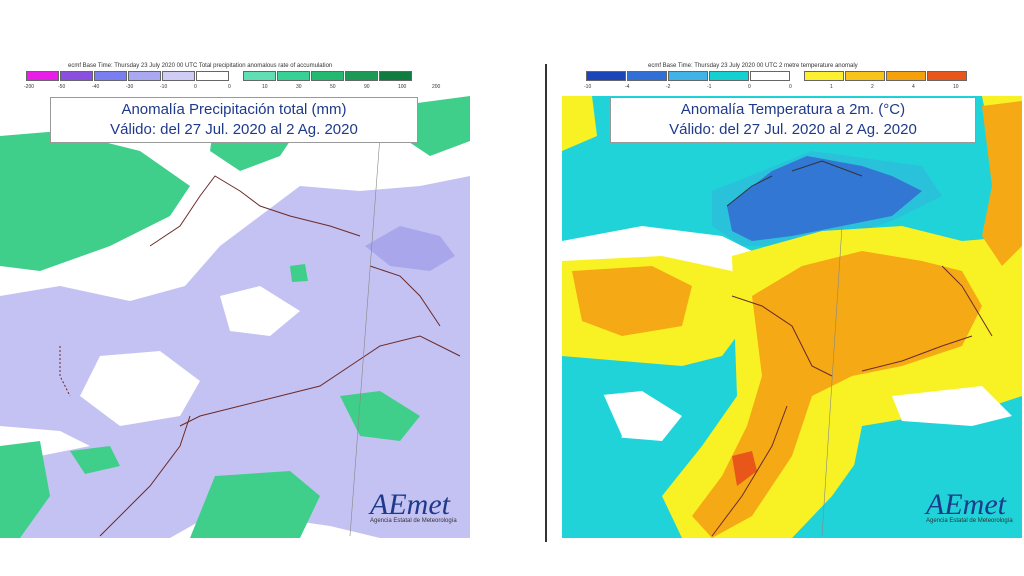 This screenshot has width=1024, height=576. Describe the element at coordinates (709, 87) in the screenshot. I see `legend-tick-label: -1` at that location.